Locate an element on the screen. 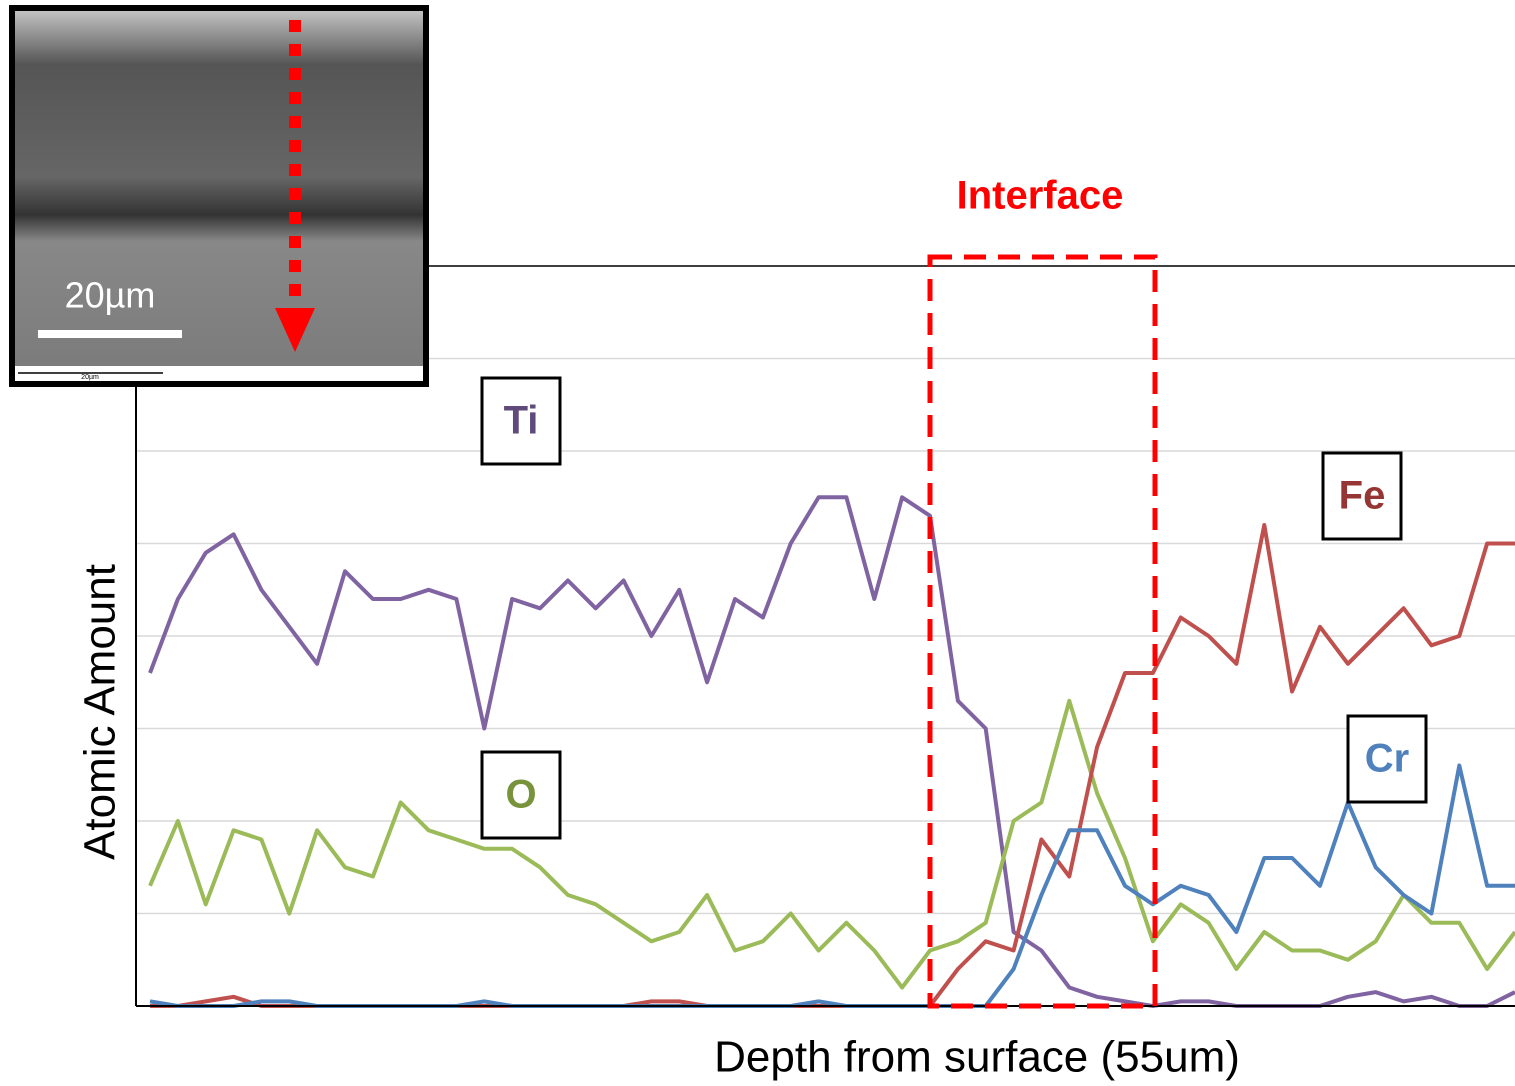  inset-strip is located at coordinates (219, 373).